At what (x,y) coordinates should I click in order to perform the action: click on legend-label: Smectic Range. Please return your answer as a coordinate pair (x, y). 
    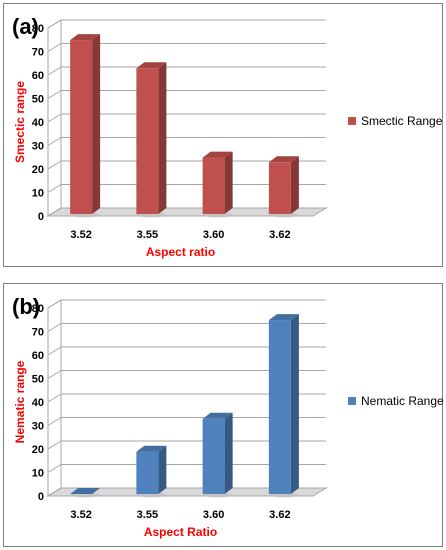
    Looking at the image, I should click on (402, 121).